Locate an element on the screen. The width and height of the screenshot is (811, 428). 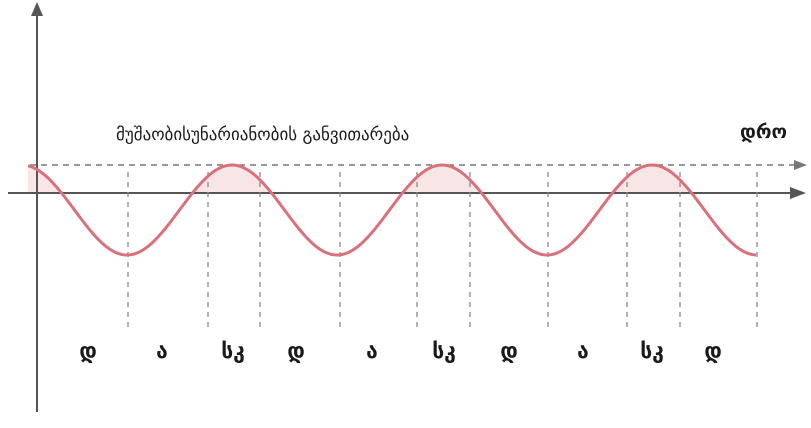
time-axis-label: დრო is located at coordinates (763, 132).